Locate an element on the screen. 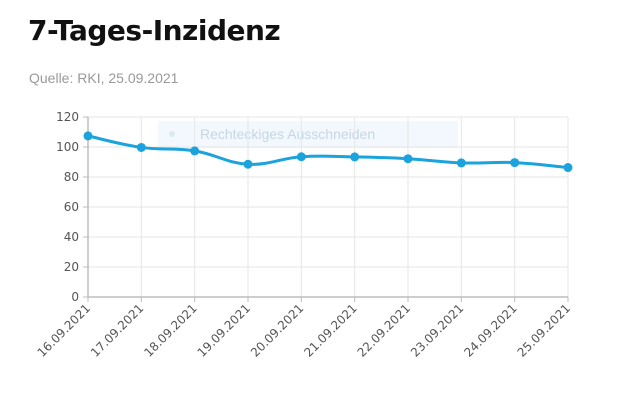 This screenshot has width=640, height=409. overlay-dot-icon is located at coordinates (172, 134).